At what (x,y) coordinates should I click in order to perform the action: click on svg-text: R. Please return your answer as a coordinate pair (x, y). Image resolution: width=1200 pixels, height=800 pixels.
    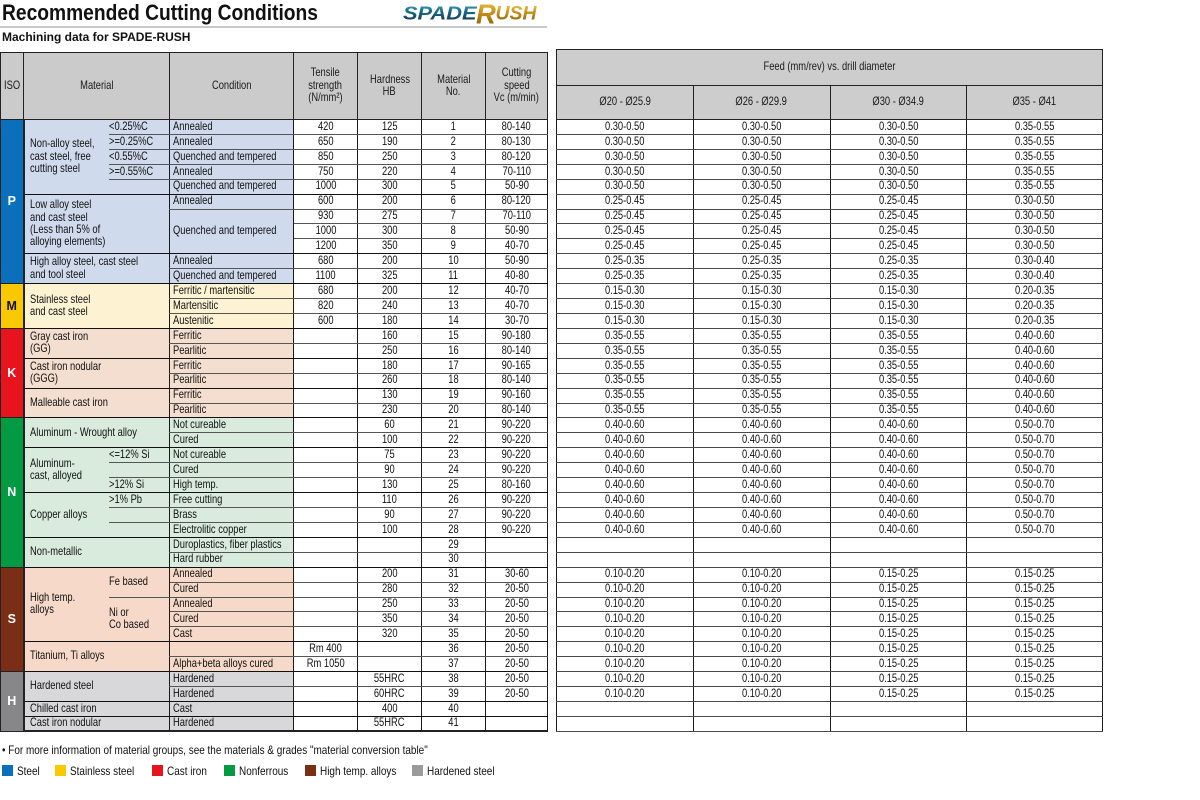
    Looking at the image, I should click on (486, 14).